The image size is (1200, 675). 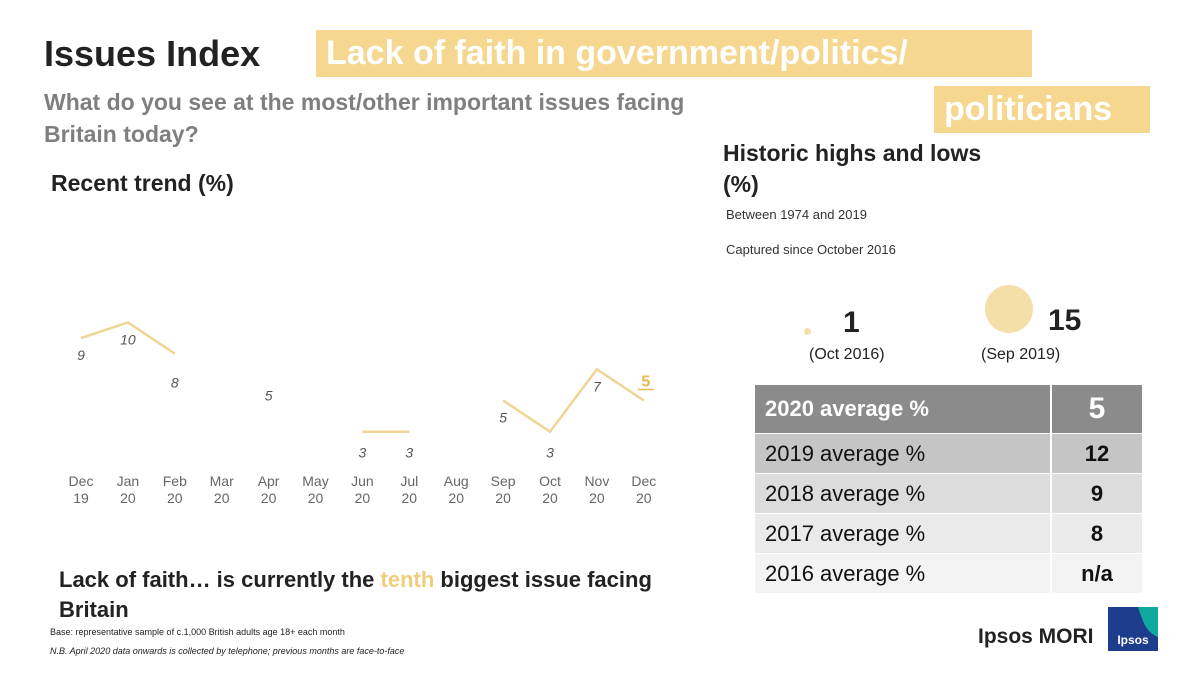 What do you see at coordinates (902, 534) in the screenshot?
I see `average-label: 2017 average %` at bounding box center [902, 534].